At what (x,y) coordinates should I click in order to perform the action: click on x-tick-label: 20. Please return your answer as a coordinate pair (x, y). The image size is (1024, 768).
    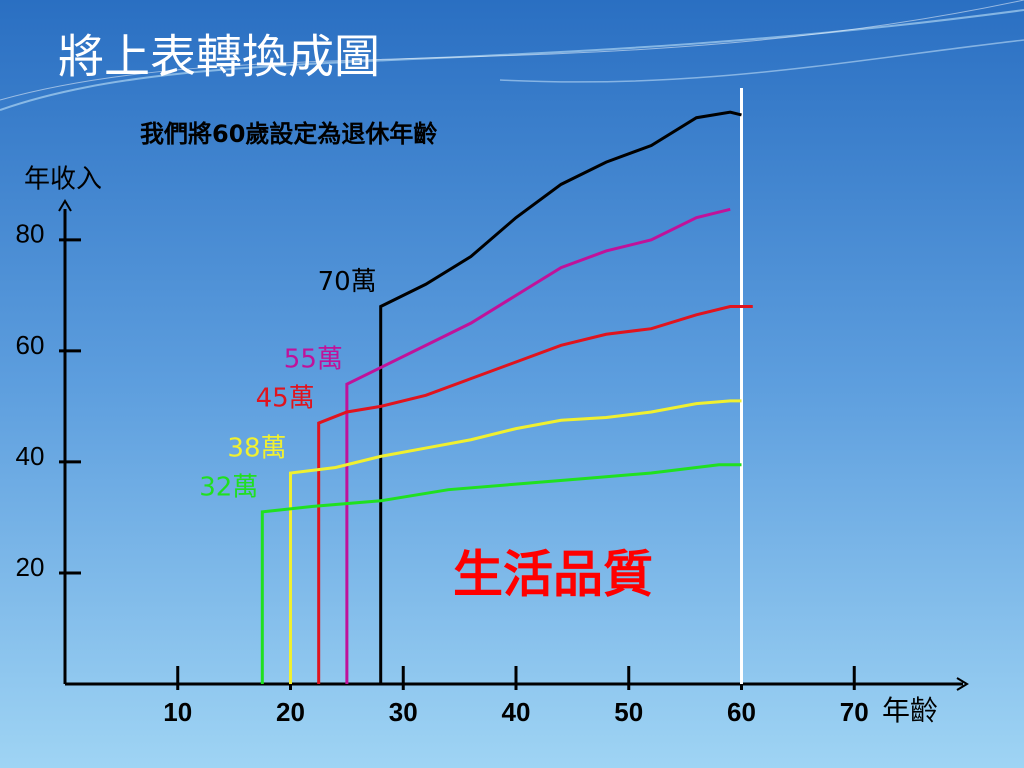
    Looking at the image, I should click on (290, 712).